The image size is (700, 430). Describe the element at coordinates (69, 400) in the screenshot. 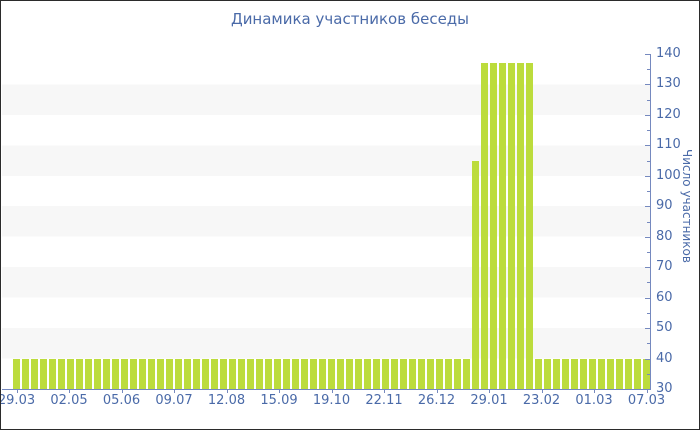

I see `x-axis-tick-label: 02.05` at that location.